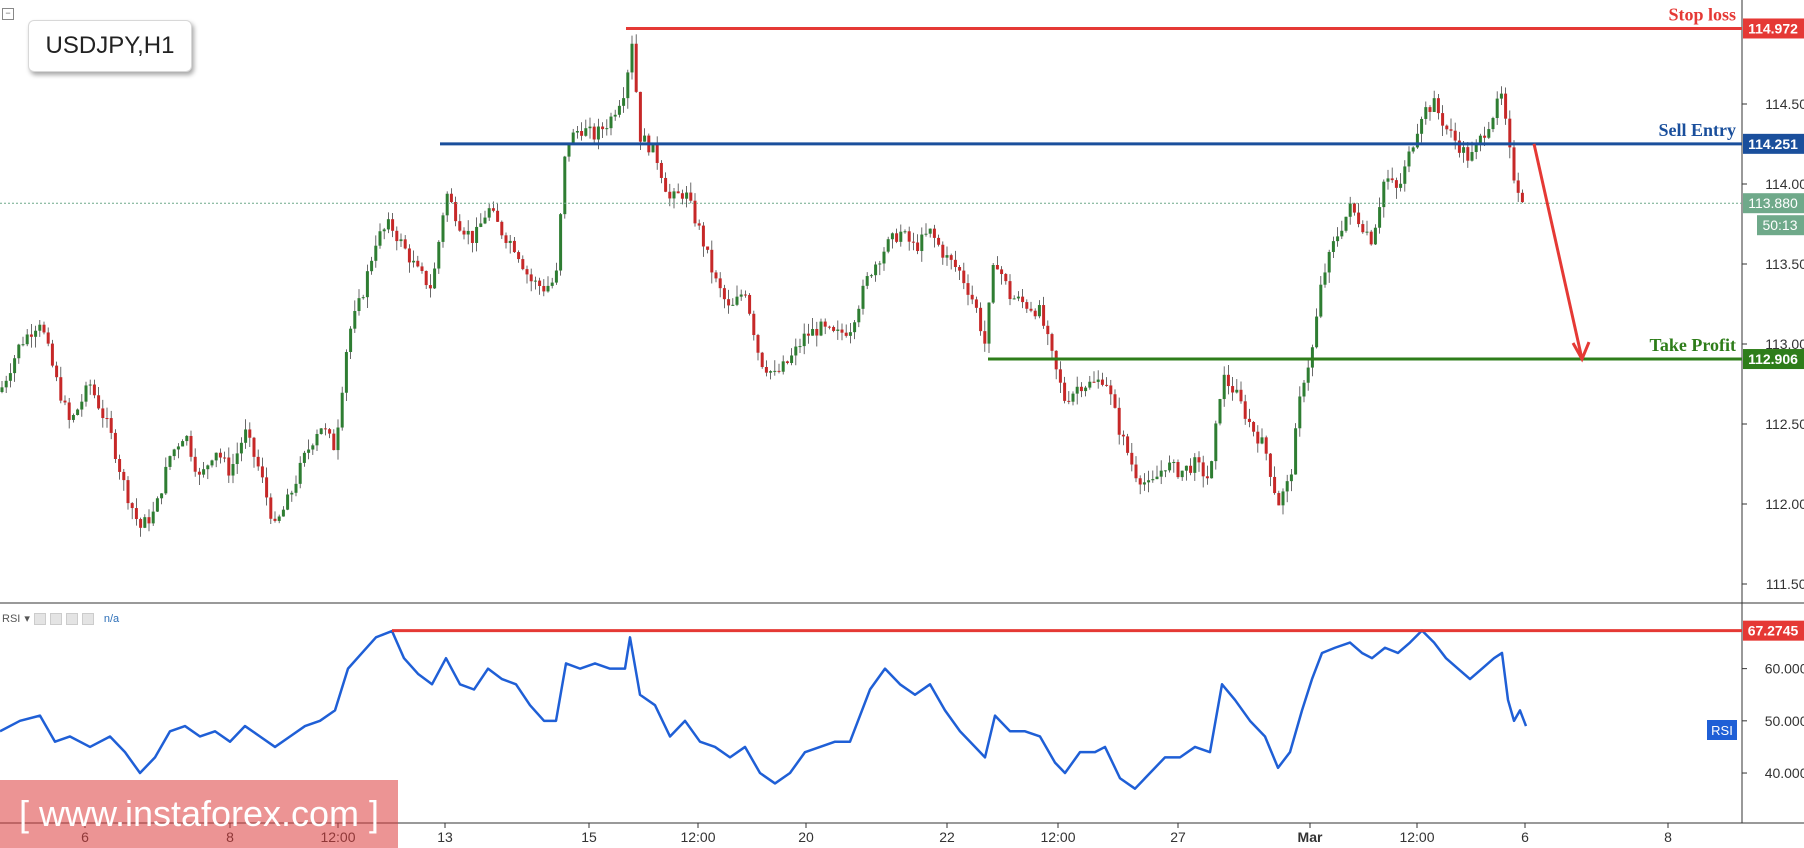  What do you see at coordinates (8, 14) in the screenshot?
I see `collapse-icon: −` at bounding box center [8, 14].